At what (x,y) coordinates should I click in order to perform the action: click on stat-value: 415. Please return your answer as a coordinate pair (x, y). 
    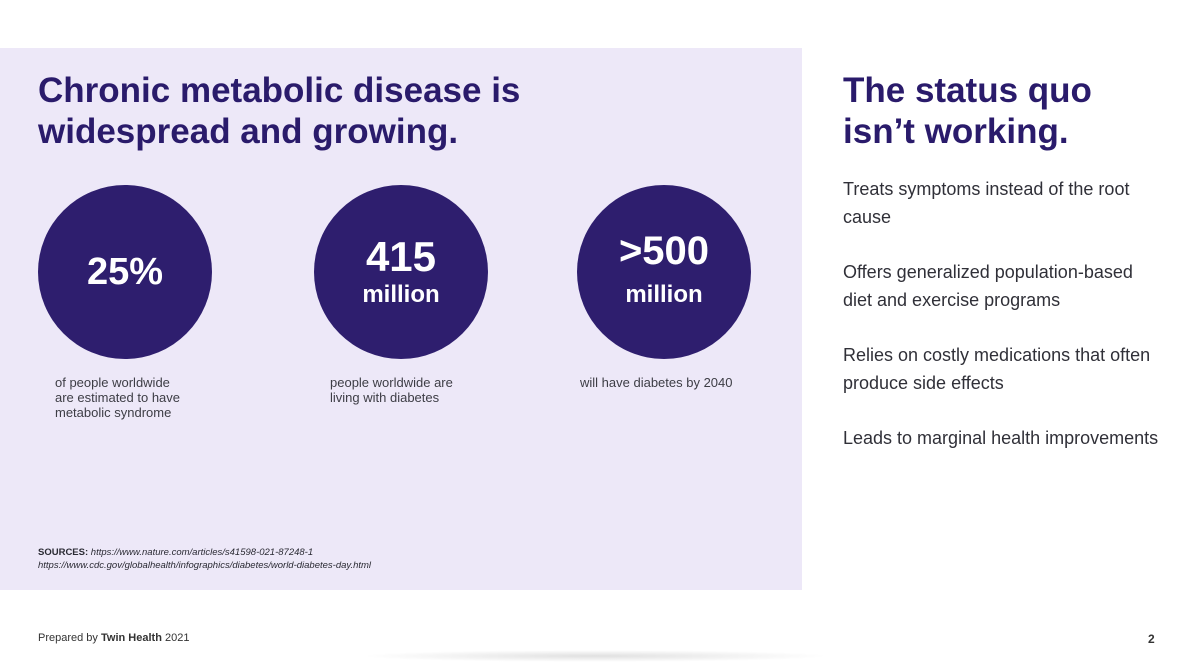
    Looking at the image, I should click on (401, 256).